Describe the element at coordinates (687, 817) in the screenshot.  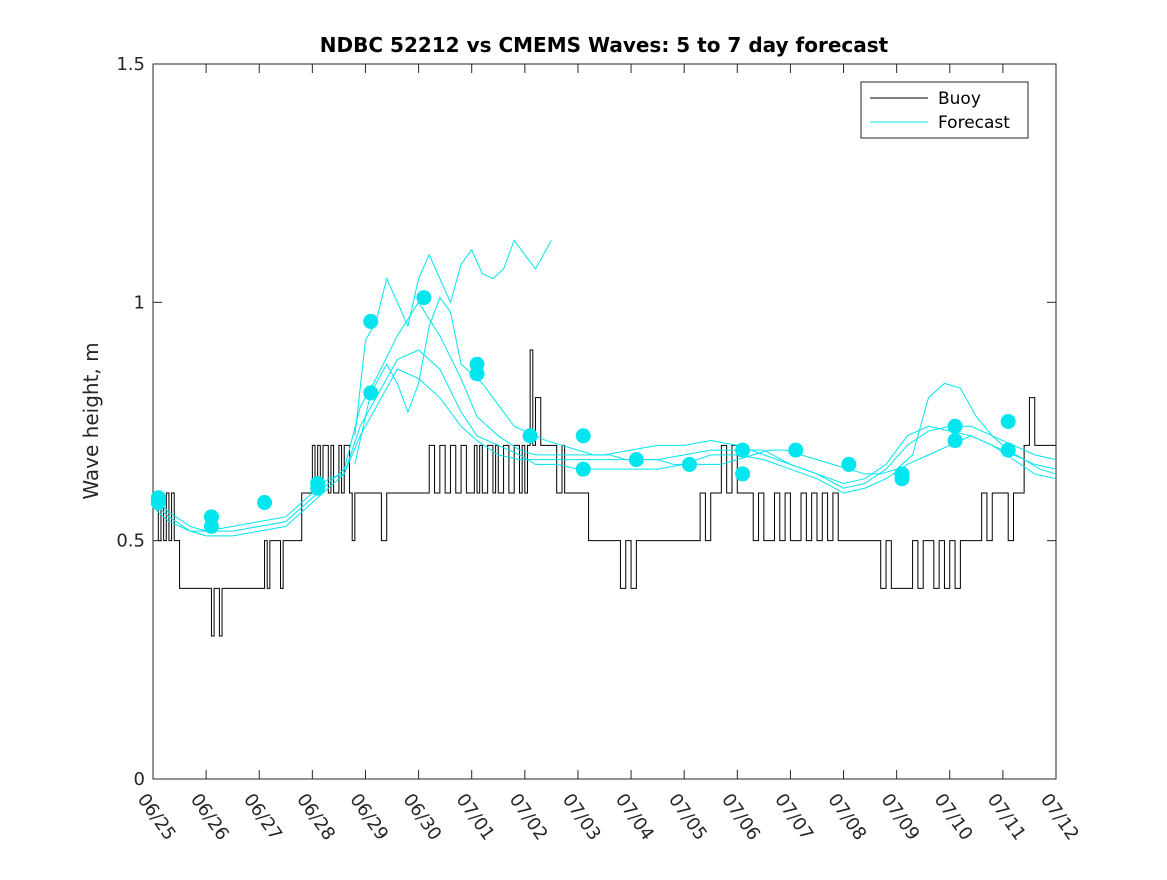
I see `x-tick-label: 07/05` at that location.